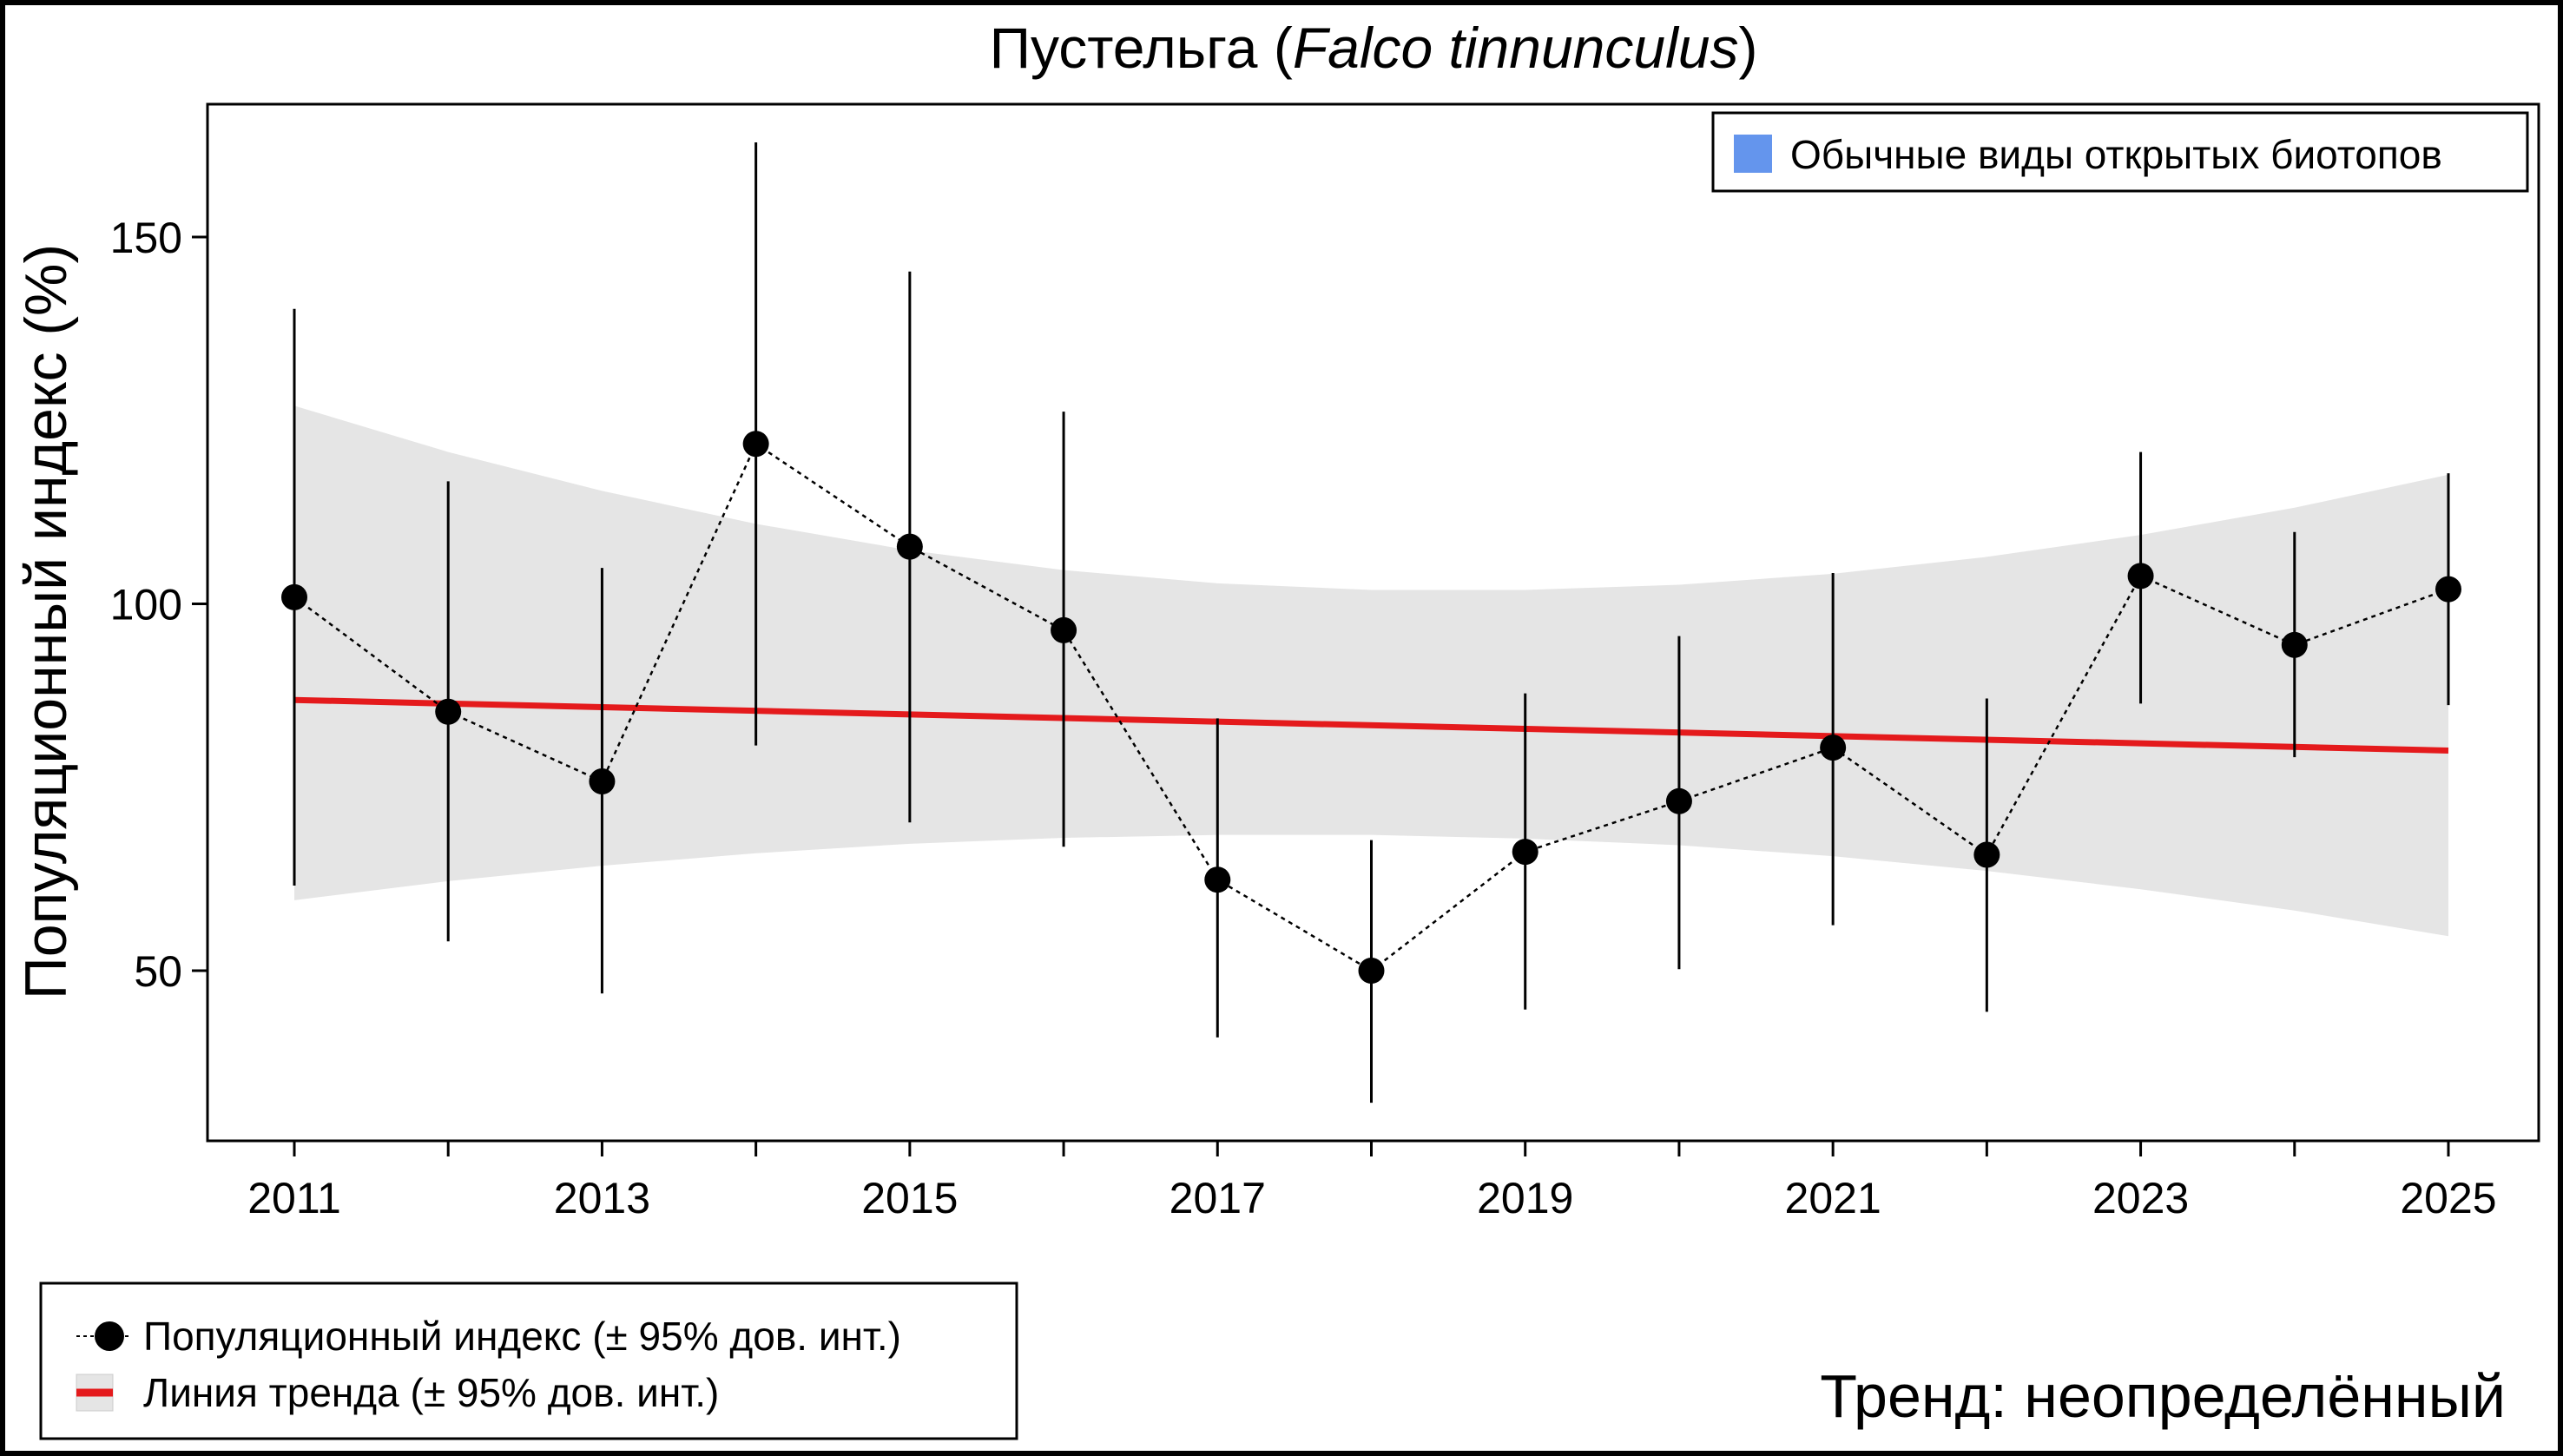 This screenshot has height=1456, width=2563. Describe the element at coordinates (2116, 154) in the screenshot. I see `group-legend-label: Обычные виды открытых биотопов` at that location.